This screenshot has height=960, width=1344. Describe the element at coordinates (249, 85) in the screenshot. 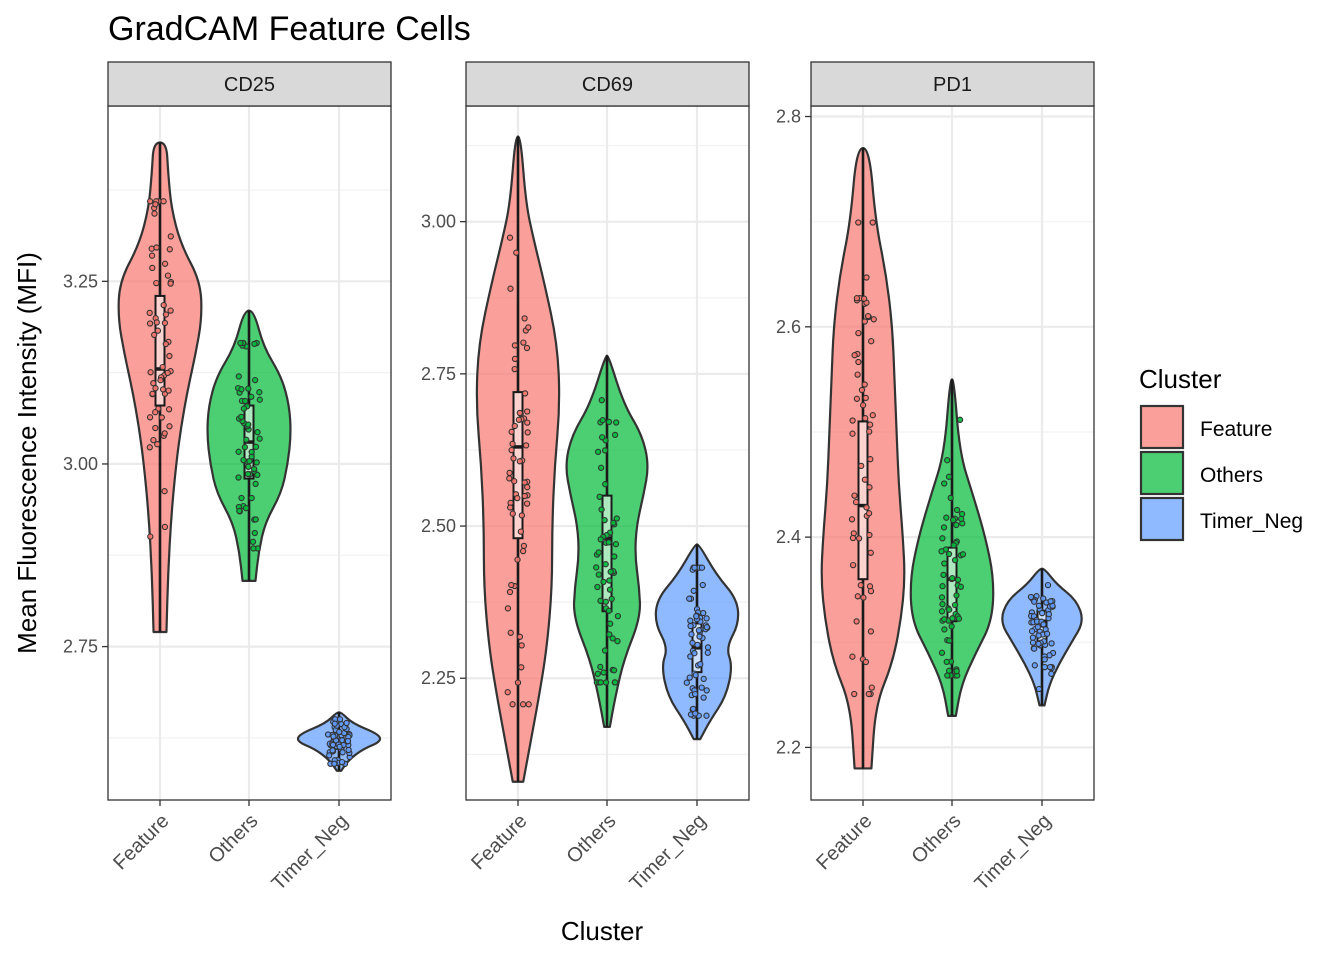

I see `strip-label-cd25: CD25` at that location.